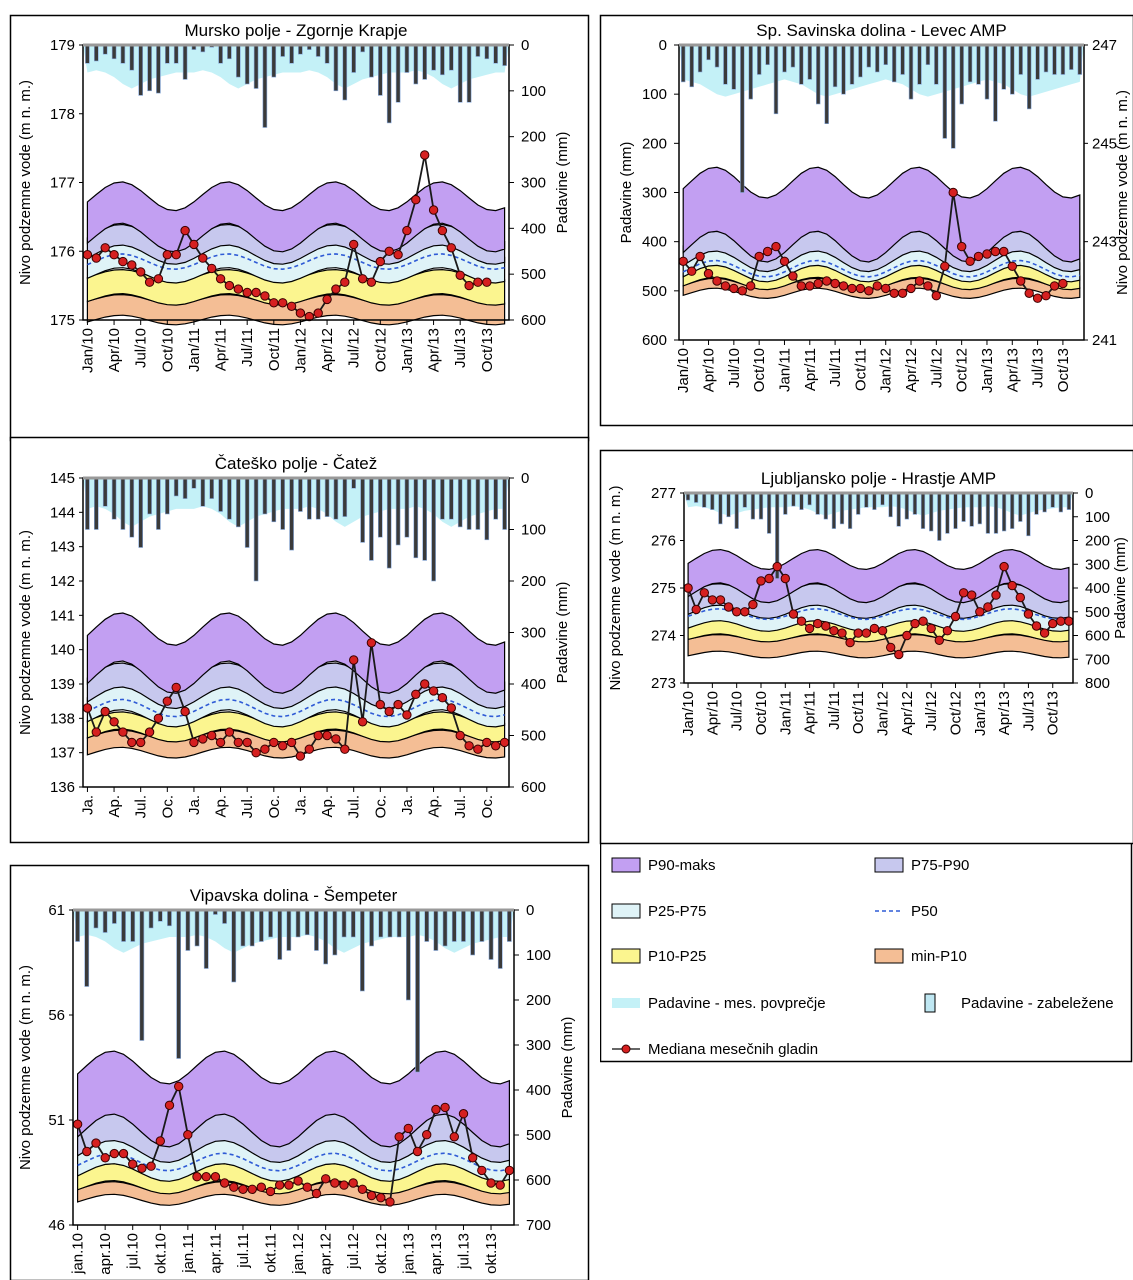 The image size is (1133, 1280). I want to click on legend-label: P25-P75, so click(677, 911).